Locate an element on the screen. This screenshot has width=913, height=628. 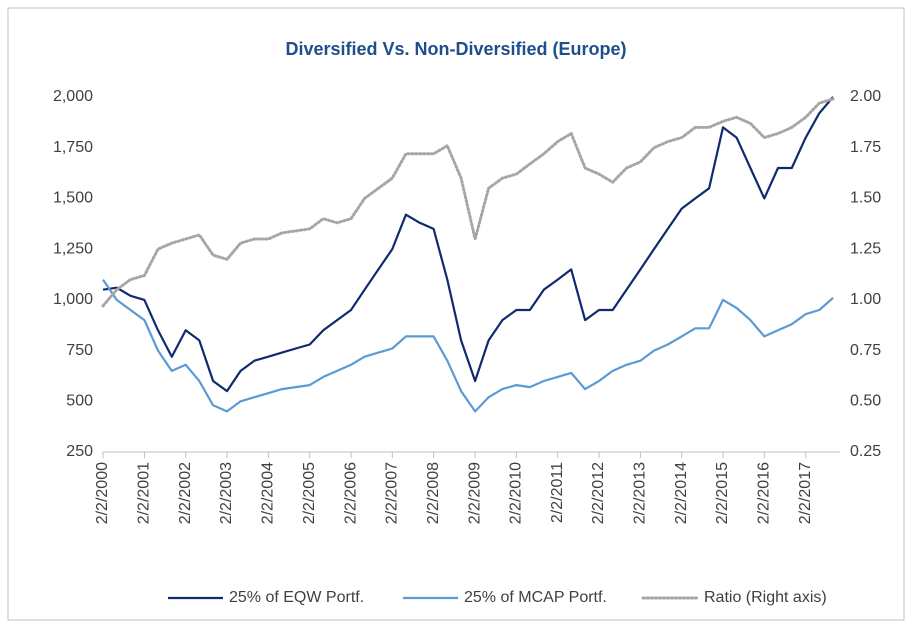
x-tick-label: 2/2/2013 is located at coordinates (640, 493).